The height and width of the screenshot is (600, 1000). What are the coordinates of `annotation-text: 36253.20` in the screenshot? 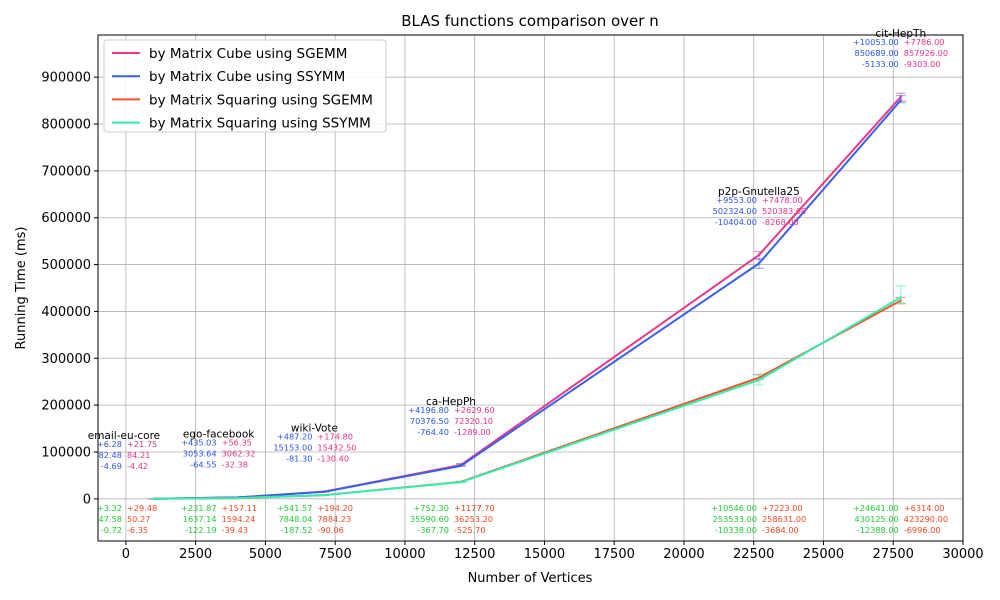 It's located at (473, 519).